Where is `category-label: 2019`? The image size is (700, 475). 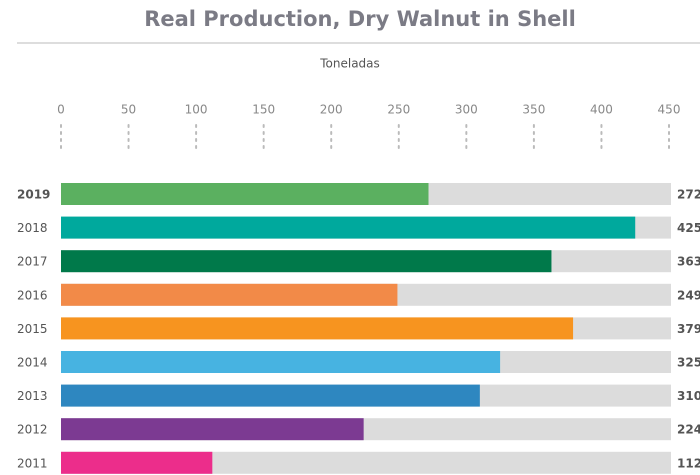 category-label: 2019 is located at coordinates (33, 195).